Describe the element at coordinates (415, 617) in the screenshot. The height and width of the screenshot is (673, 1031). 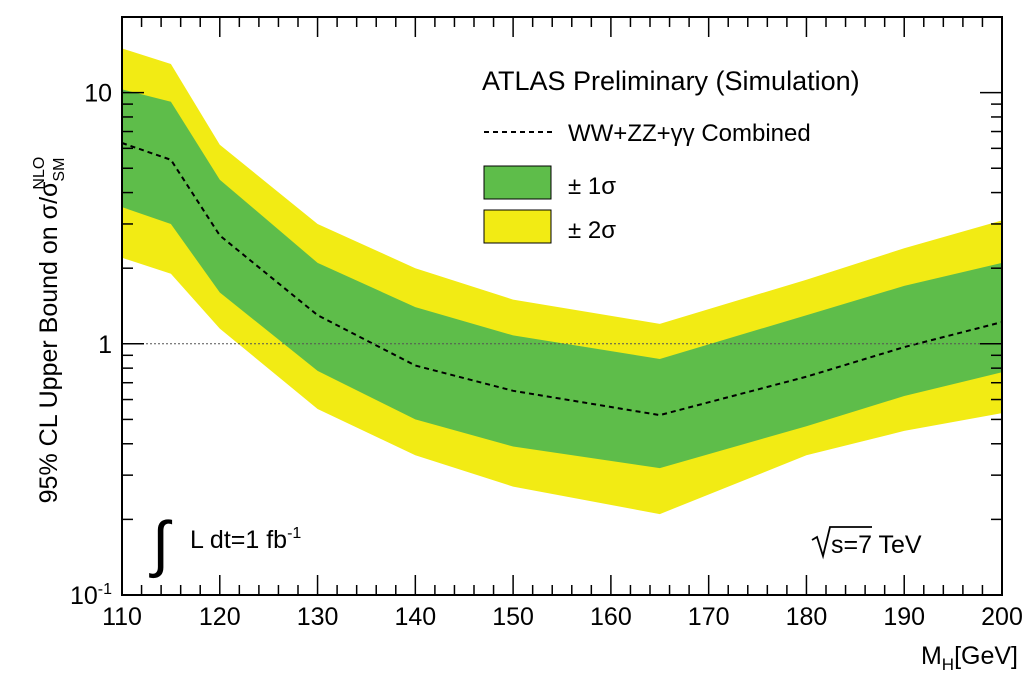
I see `x-tick-label: 140` at that location.